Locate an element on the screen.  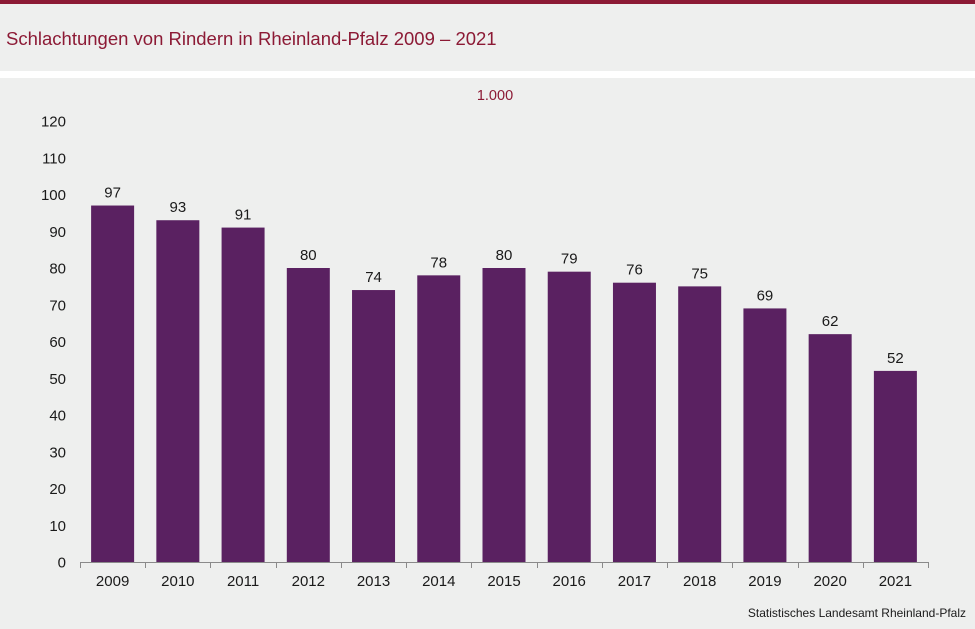
x-tick-label: 2011 is located at coordinates (243, 581).